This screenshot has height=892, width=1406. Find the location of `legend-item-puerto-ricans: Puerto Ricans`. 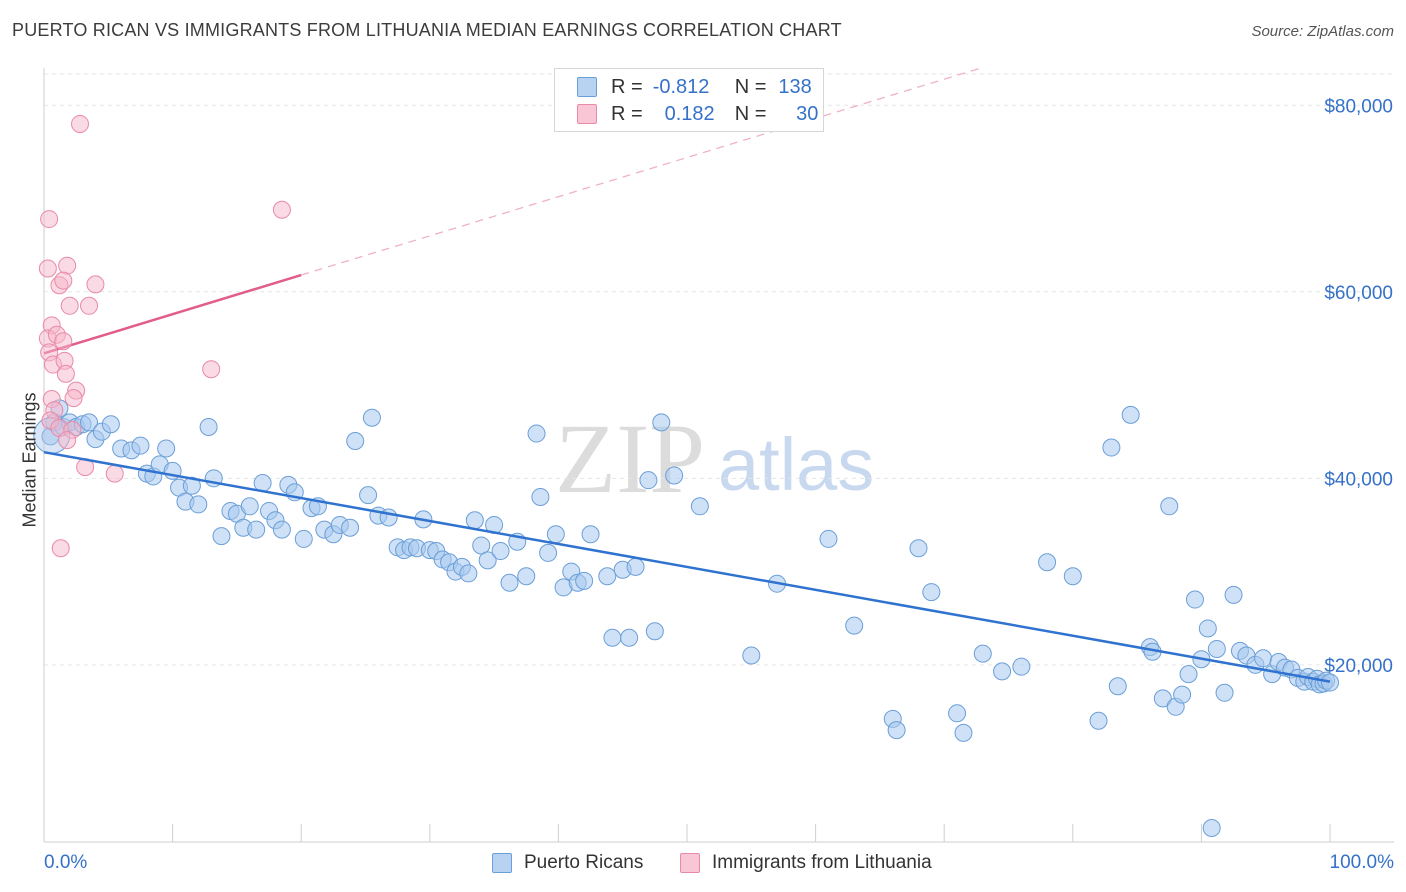

legend-item-puerto-ricans: Puerto Ricans is located at coordinates (567, 863).